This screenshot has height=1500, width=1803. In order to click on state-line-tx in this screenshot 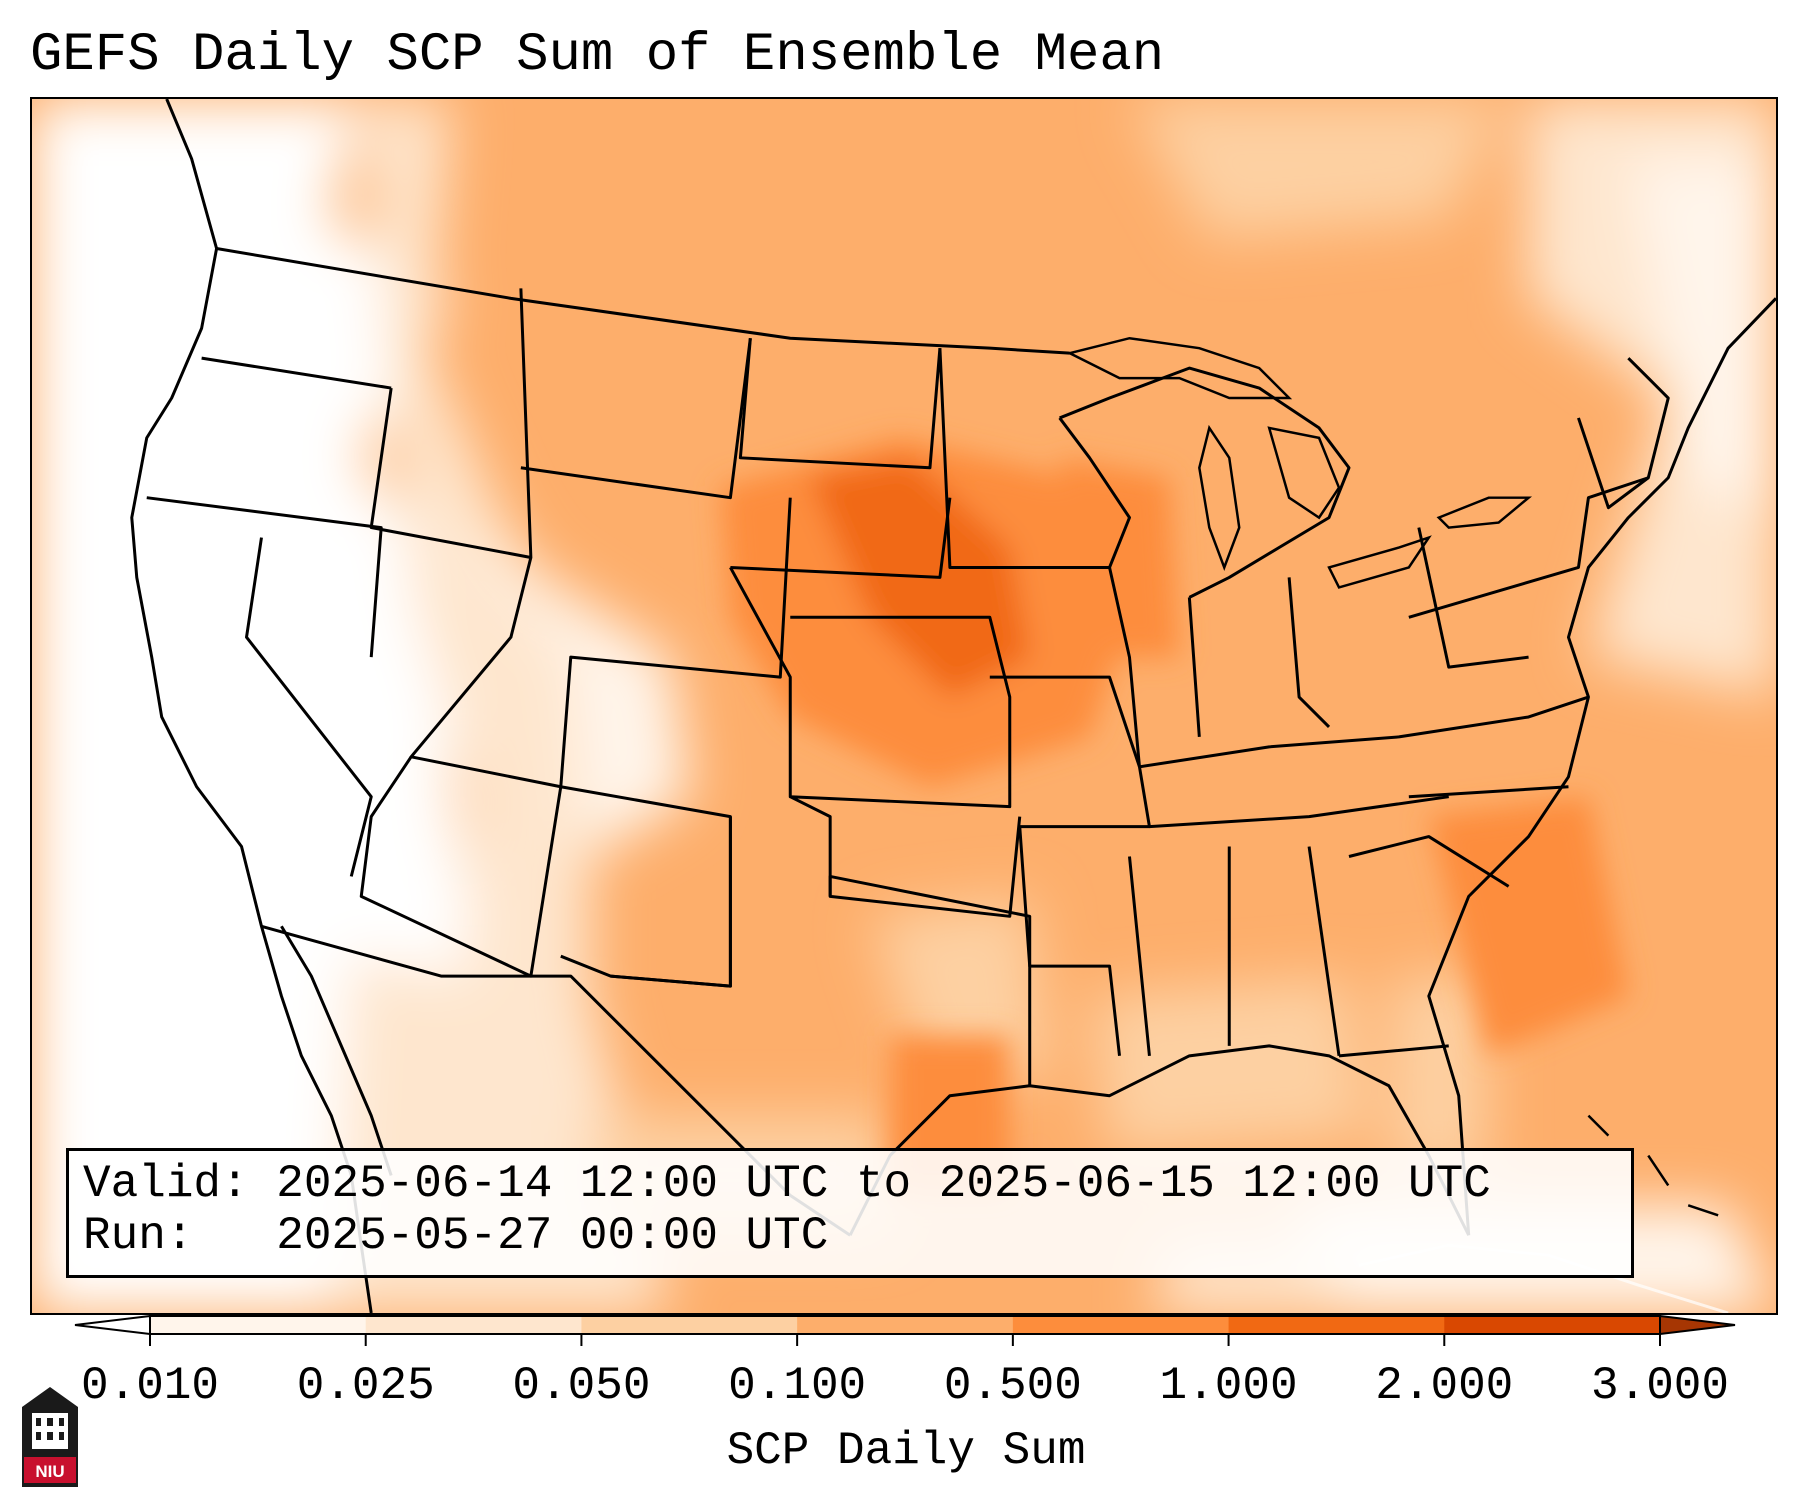, I will do `click(821, 951)`.